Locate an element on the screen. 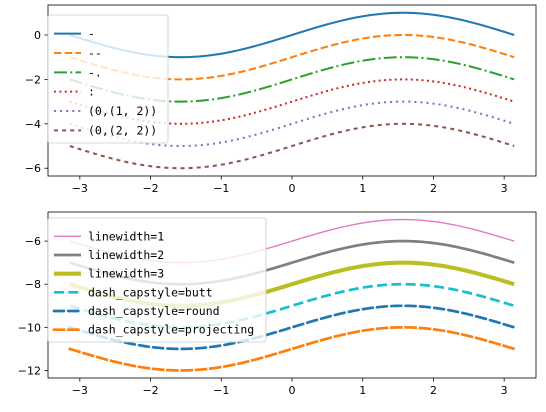 The width and height of the screenshot is (546, 412). legend-label: dash_capstyle=butt is located at coordinates (150, 292).